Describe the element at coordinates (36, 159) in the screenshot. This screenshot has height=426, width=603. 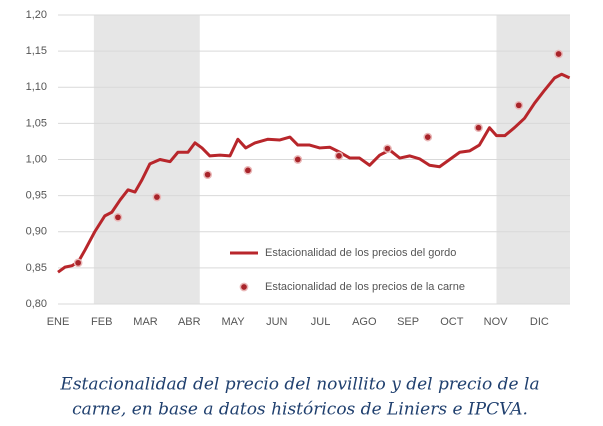
I see `y-tick-label: 1,00` at that location.